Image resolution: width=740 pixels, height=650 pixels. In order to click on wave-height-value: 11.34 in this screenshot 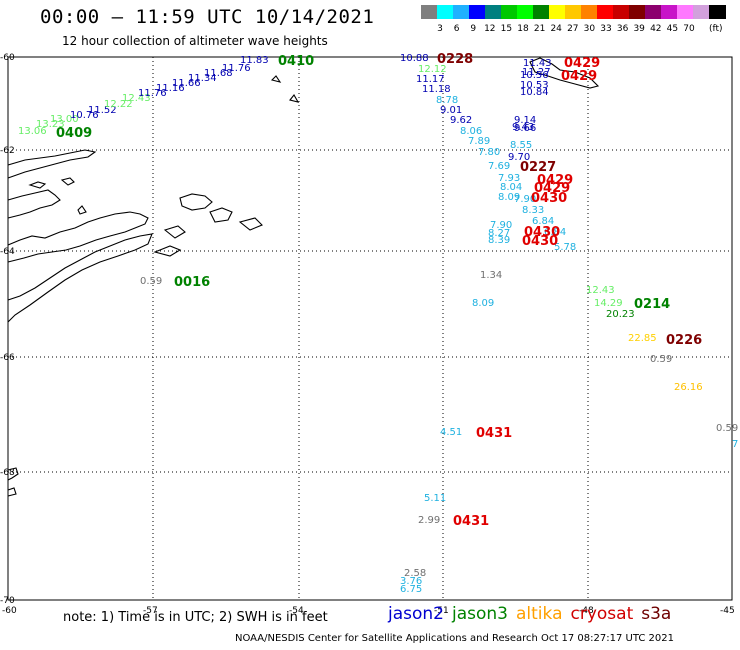, I will do `click(202, 78)`.